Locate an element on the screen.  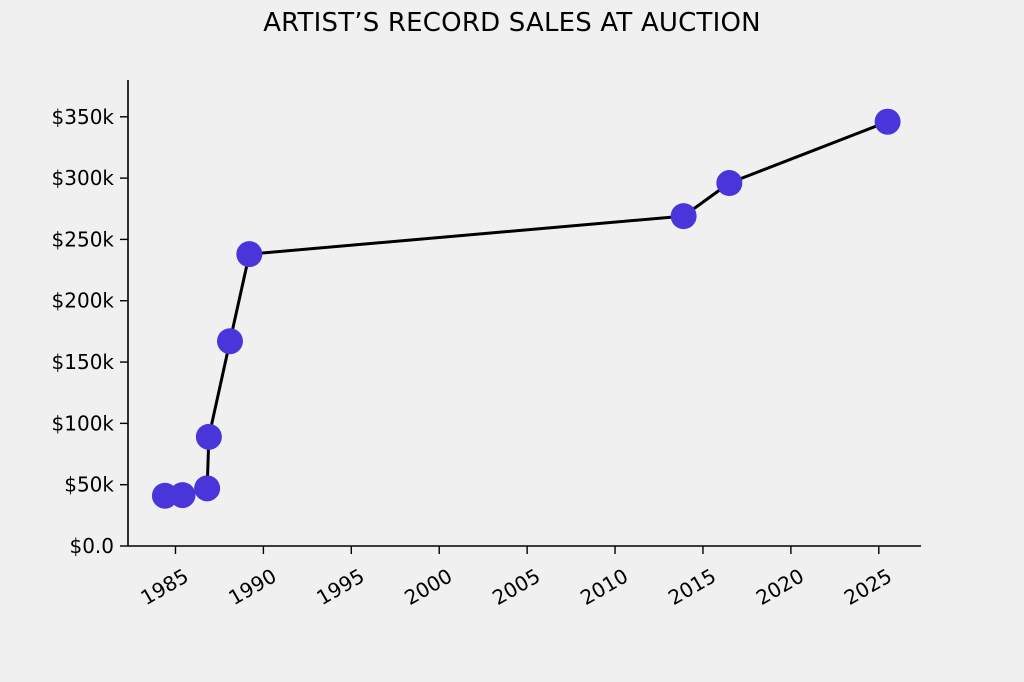
y-tick-label: $100k is located at coordinates (83, 423).